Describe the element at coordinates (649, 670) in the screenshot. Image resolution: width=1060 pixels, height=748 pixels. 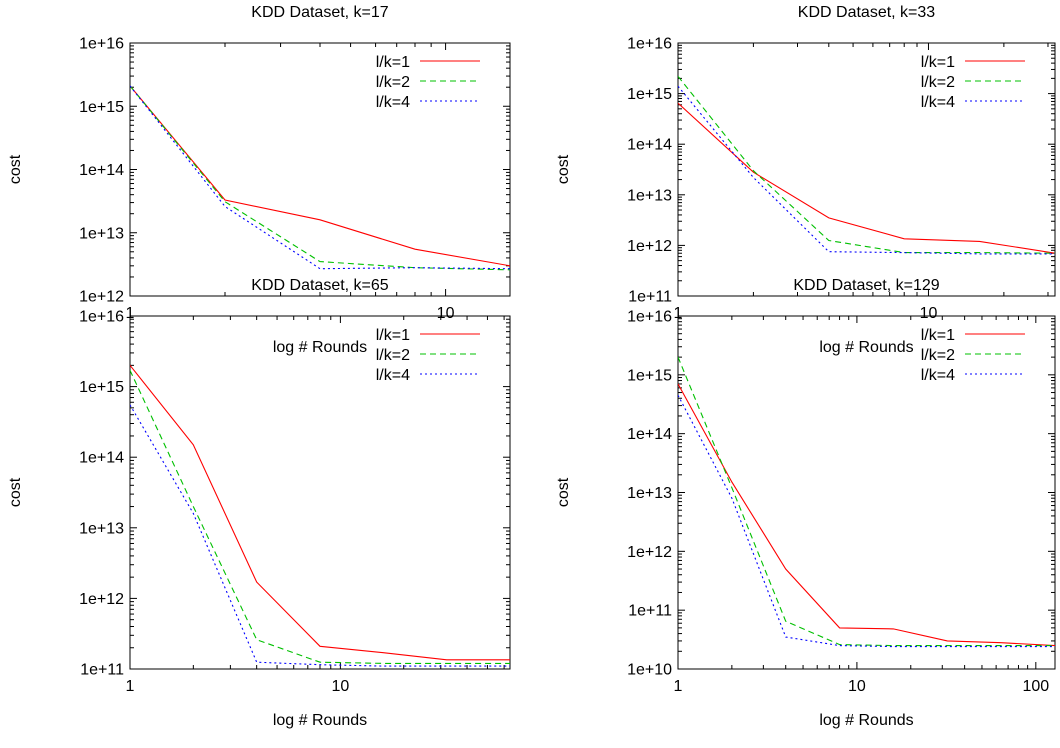
I see `y-tick-label: 1e+10` at that location.